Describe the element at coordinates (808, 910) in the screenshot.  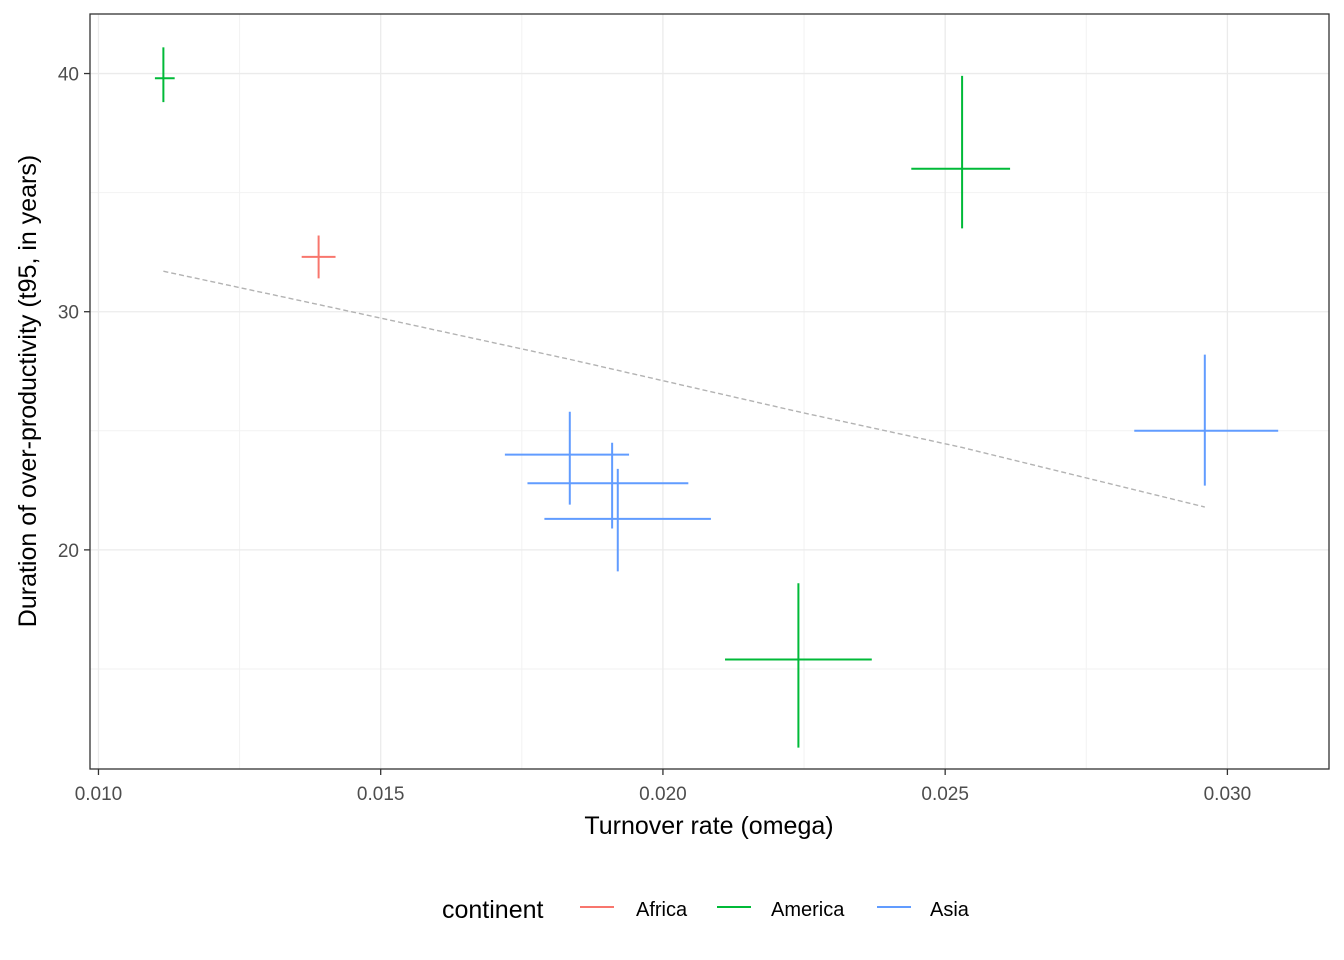
I see `legend-label: America` at that location.